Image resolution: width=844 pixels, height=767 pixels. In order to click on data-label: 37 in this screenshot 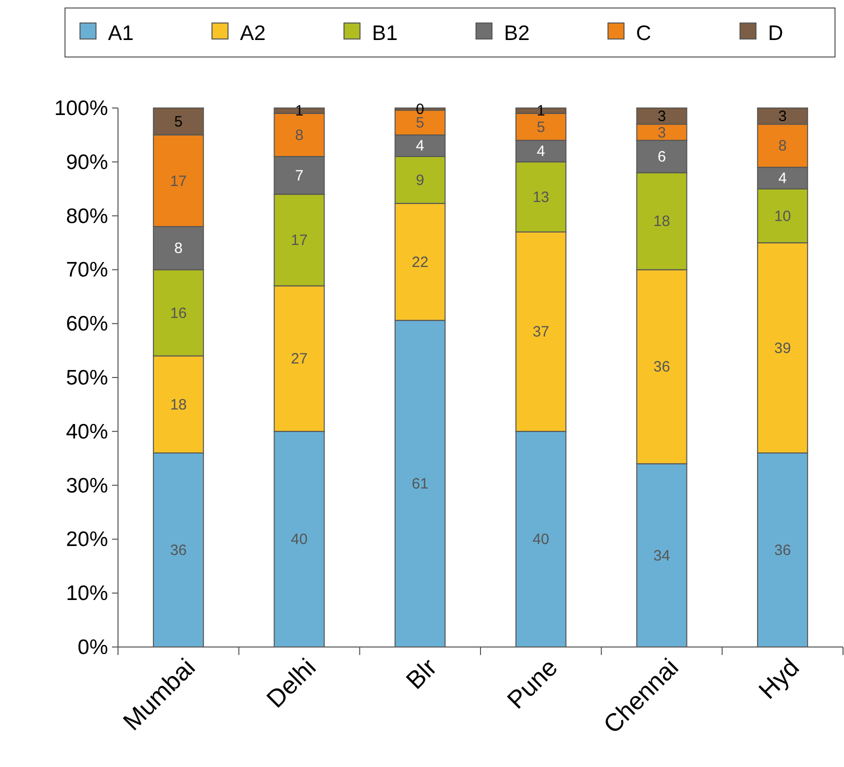, I will do `click(541, 332)`.